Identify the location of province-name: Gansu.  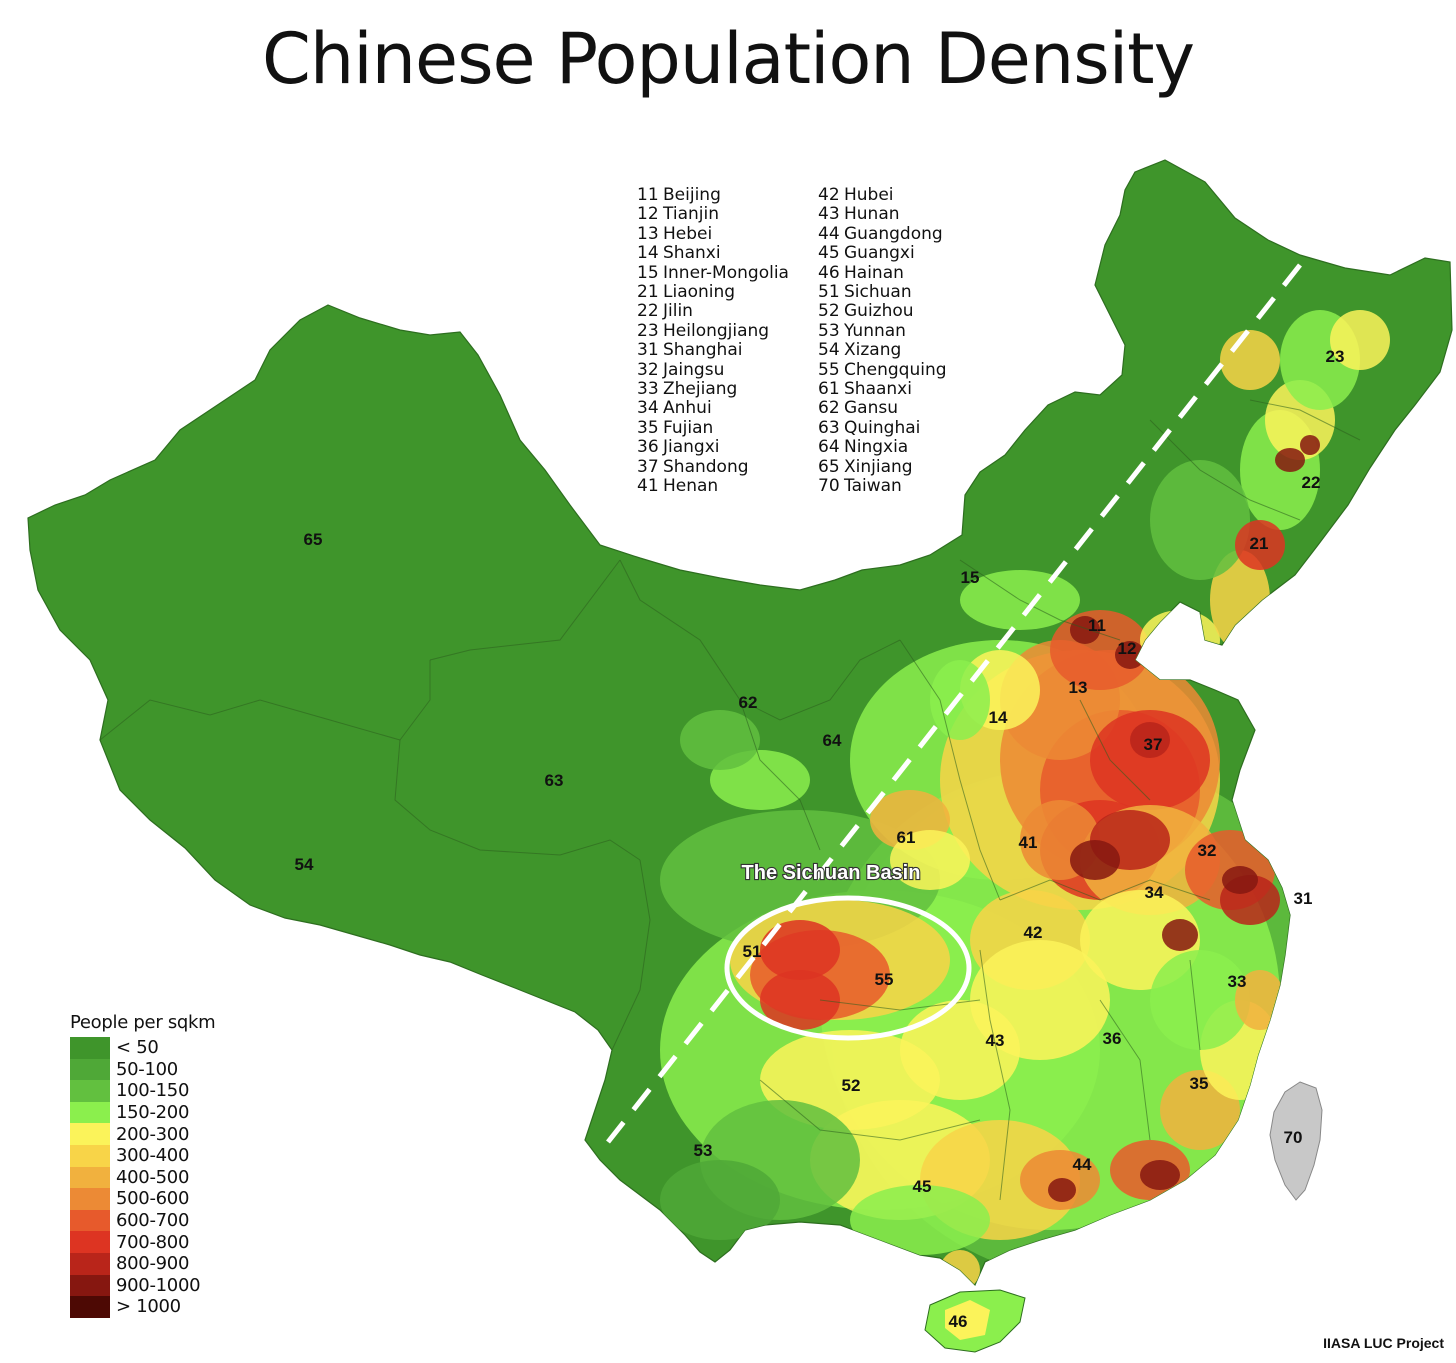
(871, 408).